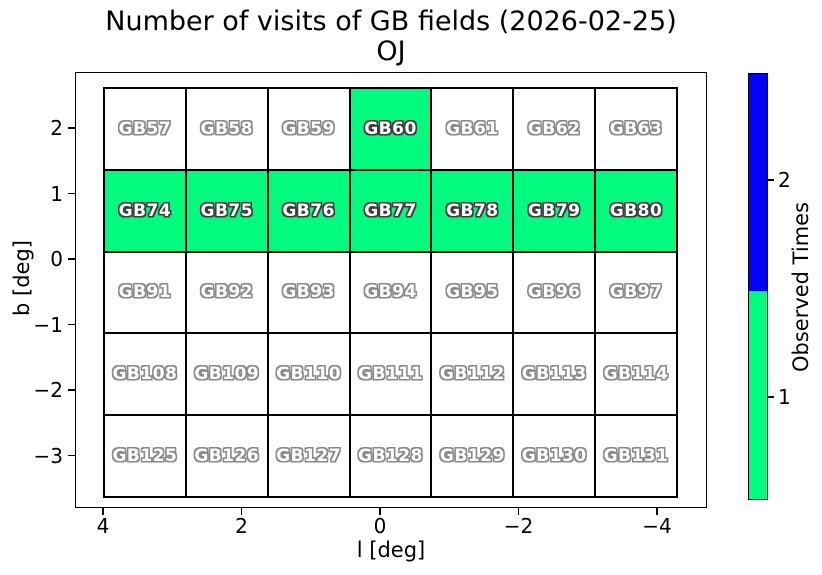  What do you see at coordinates (226, 374) in the screenshot?
I see `field-cell-GB109: GB109` at bounding box center [226, 374].